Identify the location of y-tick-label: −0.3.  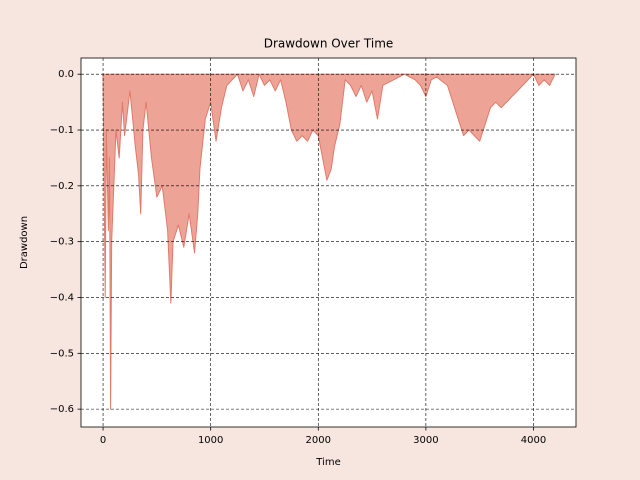
(62, 242).